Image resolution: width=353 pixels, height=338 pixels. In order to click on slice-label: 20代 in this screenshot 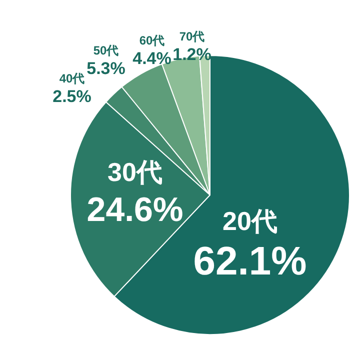, I will do `click(250, 221)`.